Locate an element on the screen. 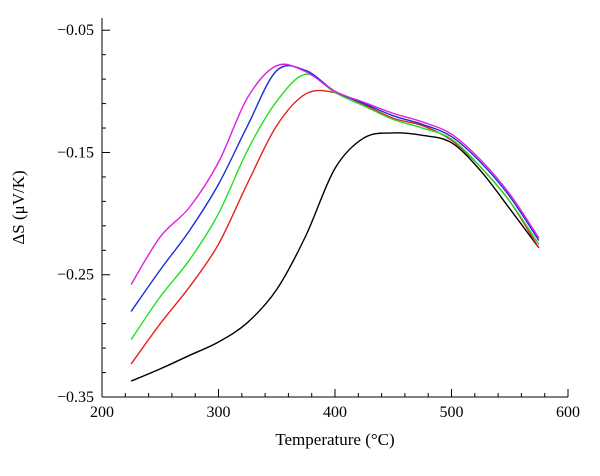  x-tick-label: 200 is located at coordinates (102, 412).